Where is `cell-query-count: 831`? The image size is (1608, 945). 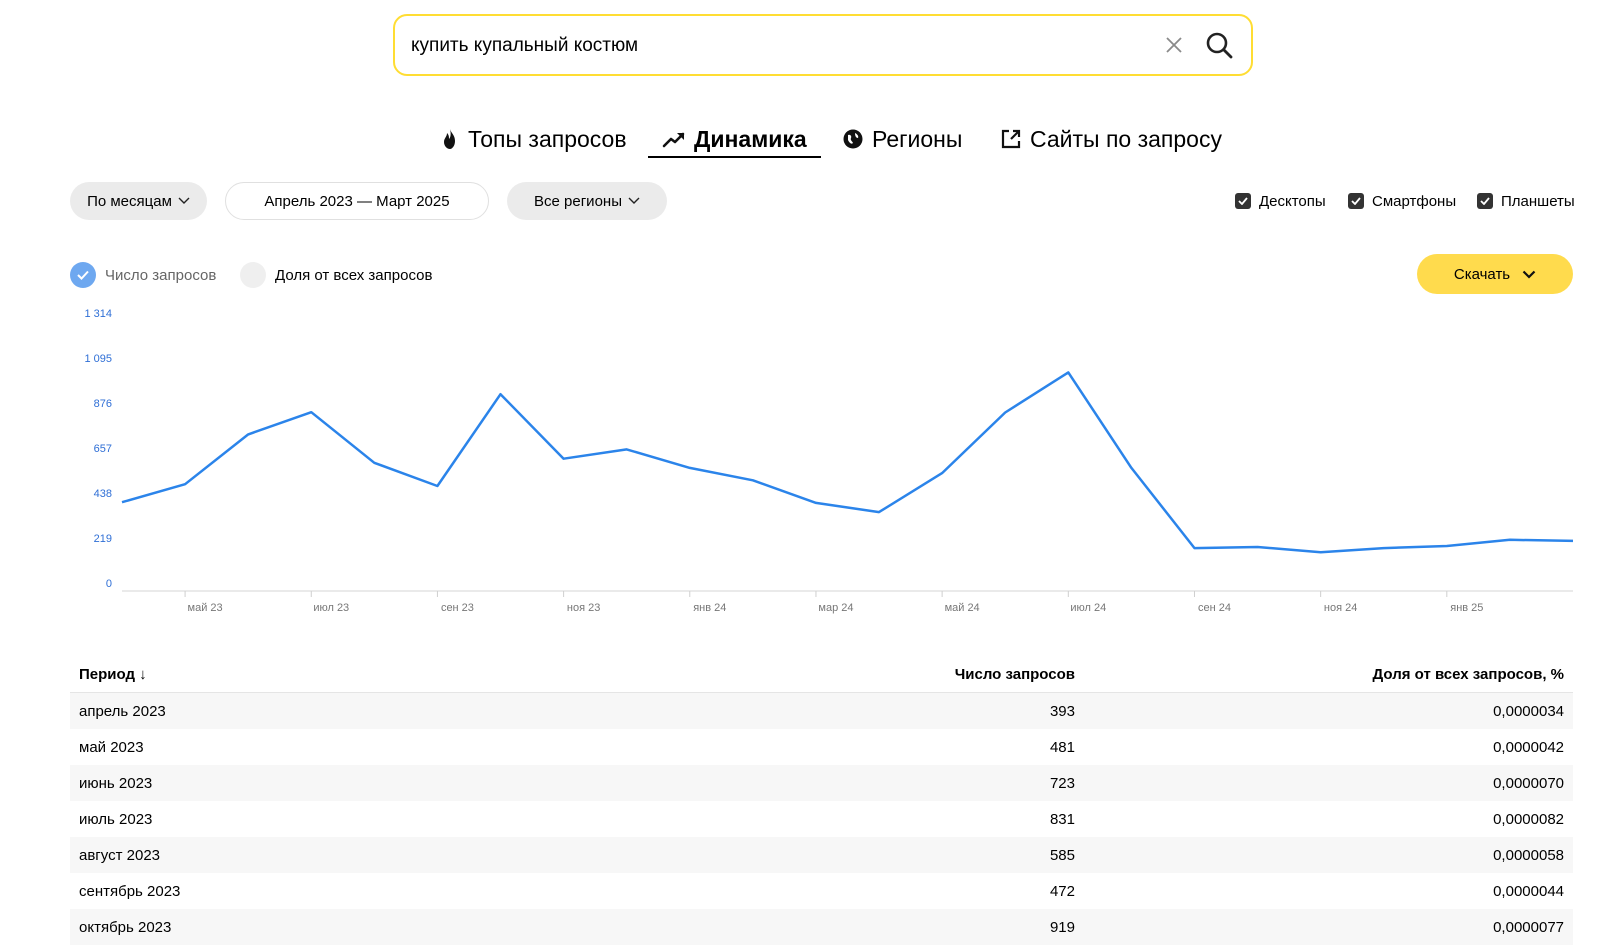 cell-query-count: 831 is located at coordinates (1062, 819).